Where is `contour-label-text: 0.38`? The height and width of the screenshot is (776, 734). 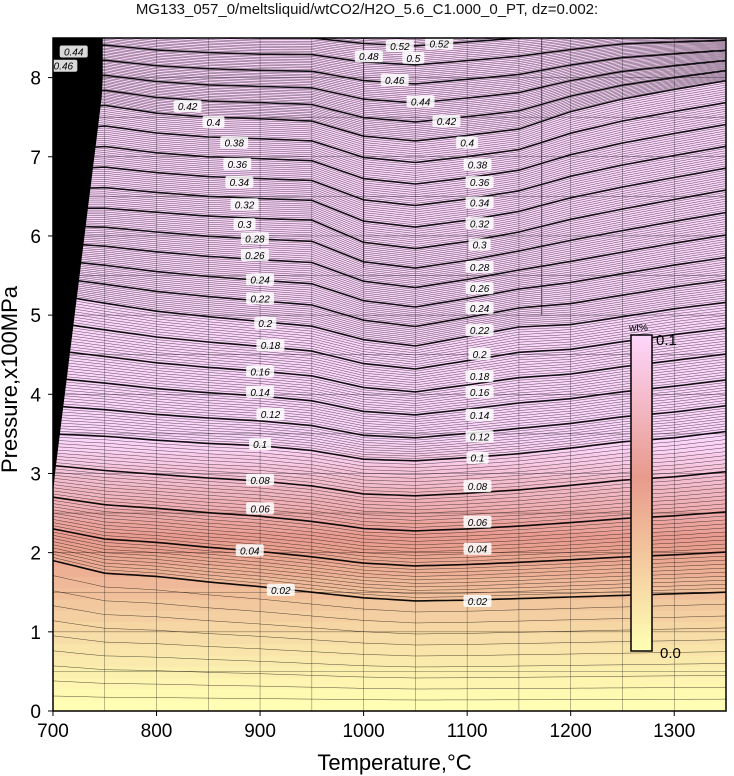
contour-label-text: 0.38 is located at coordinates (234, 144).